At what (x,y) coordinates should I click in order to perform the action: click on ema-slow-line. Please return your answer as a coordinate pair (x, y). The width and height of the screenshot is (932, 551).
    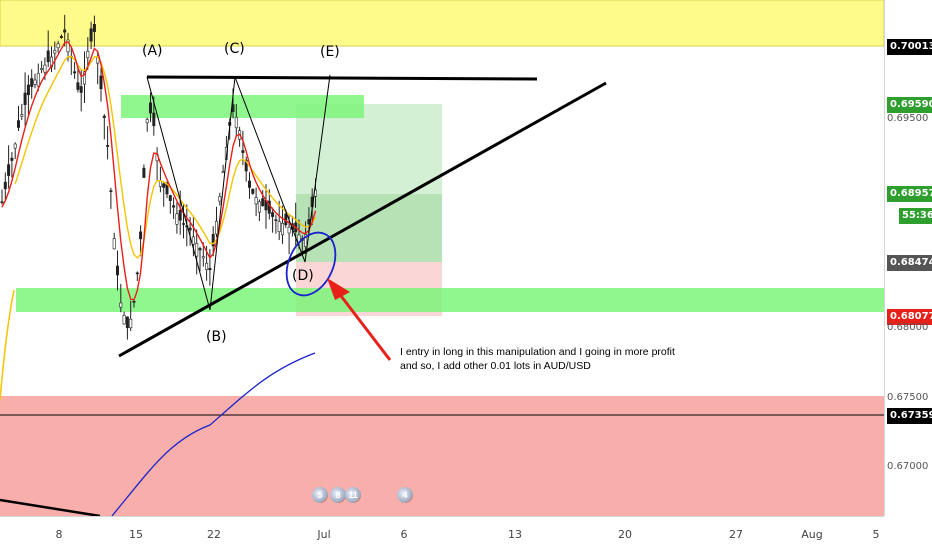
    Looking at the image, I should click on (165, 157).